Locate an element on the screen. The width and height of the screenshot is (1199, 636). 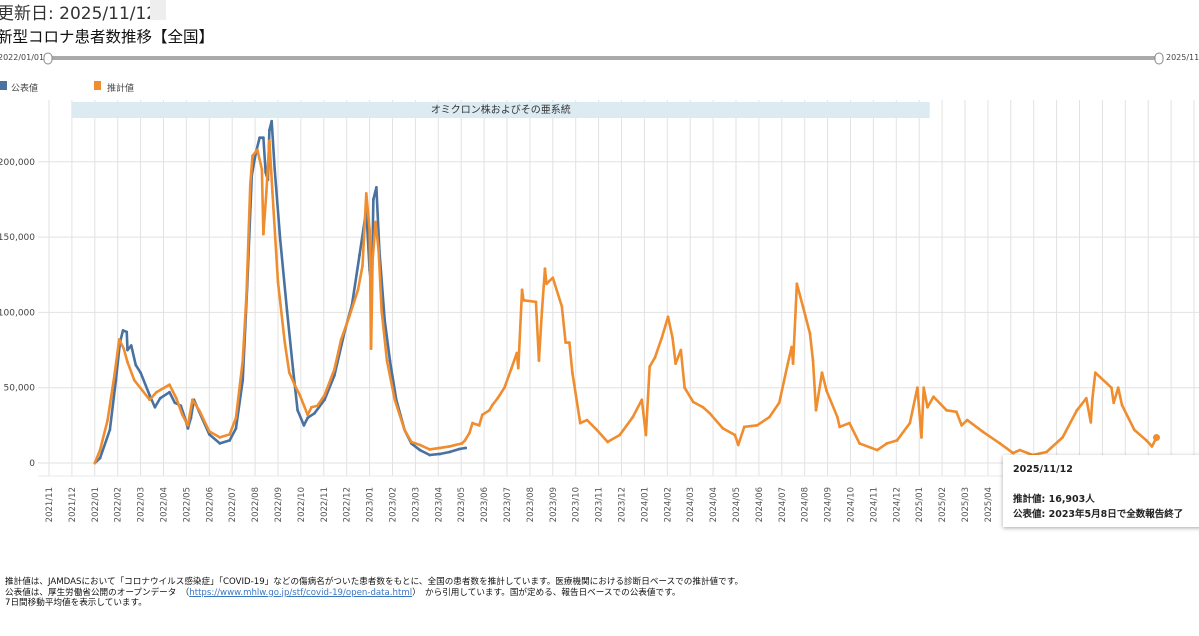
x-tick-label: 2023/10 is located at coordinates (577, 504).